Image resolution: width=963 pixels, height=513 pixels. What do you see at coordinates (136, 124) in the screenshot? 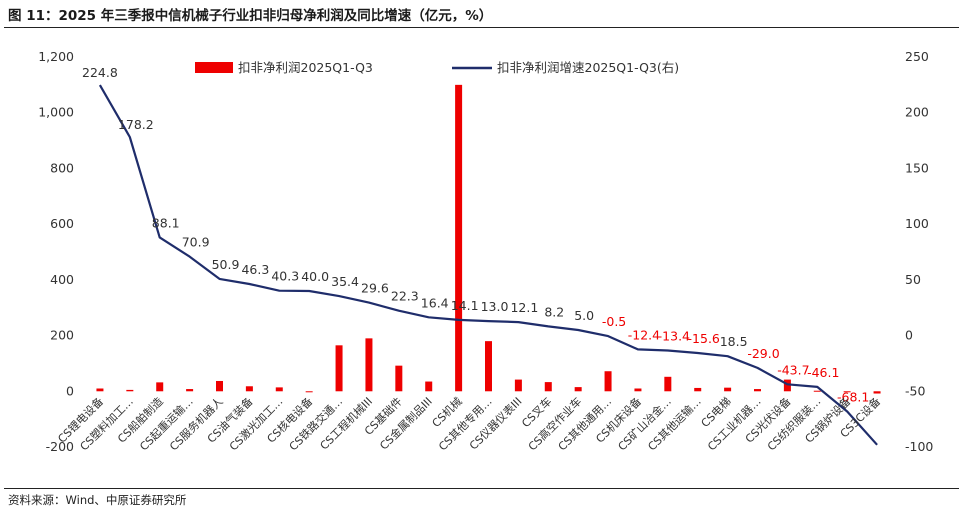
I see `line-data-label: 178.2` at bounding box center [136, 124].